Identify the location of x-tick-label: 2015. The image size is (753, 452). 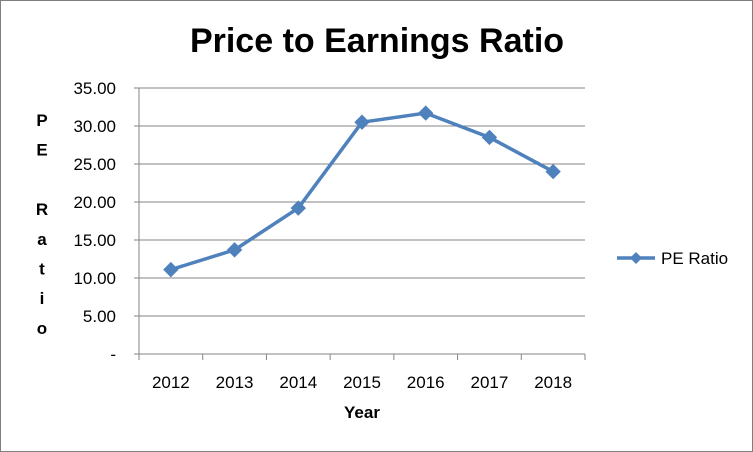
(362, 382).